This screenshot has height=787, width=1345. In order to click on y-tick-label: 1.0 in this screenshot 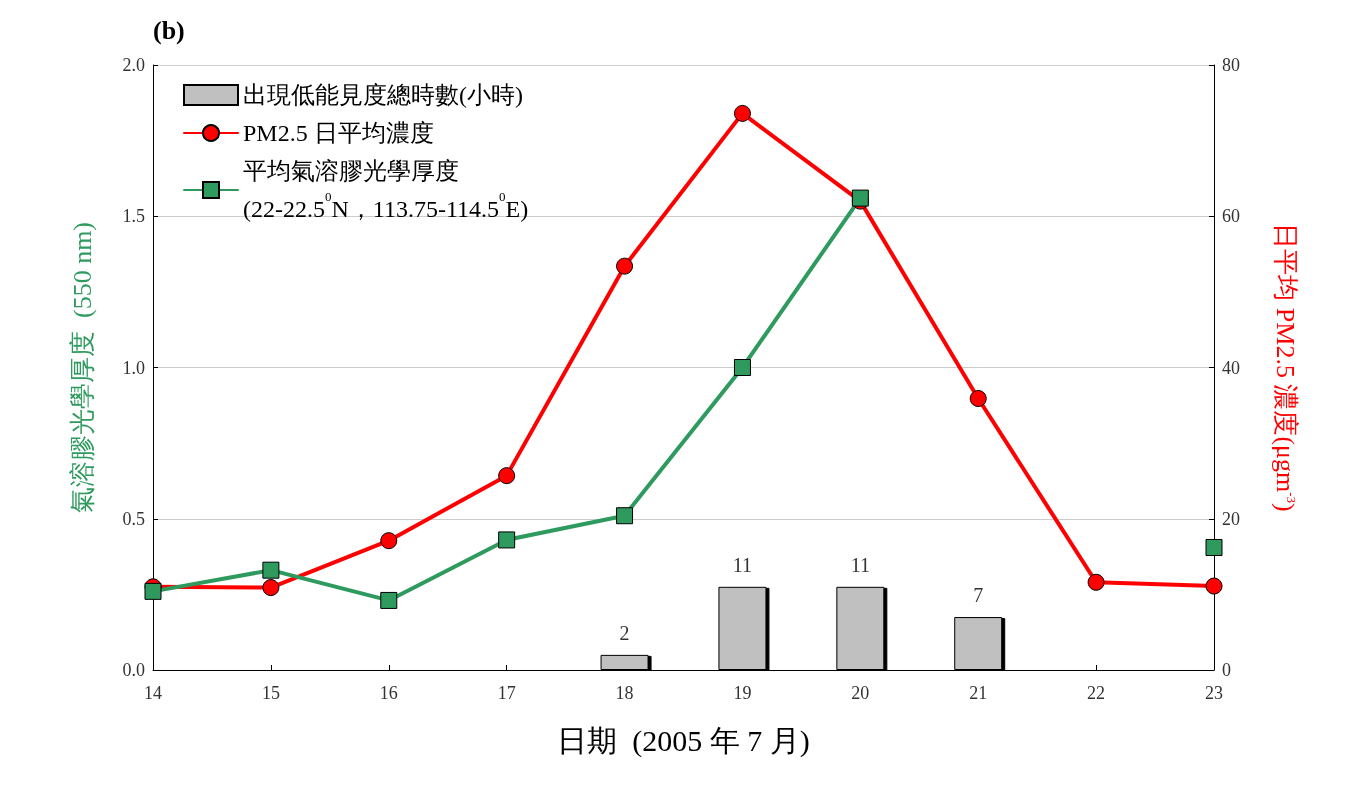, I will do `click(133, 367)`.